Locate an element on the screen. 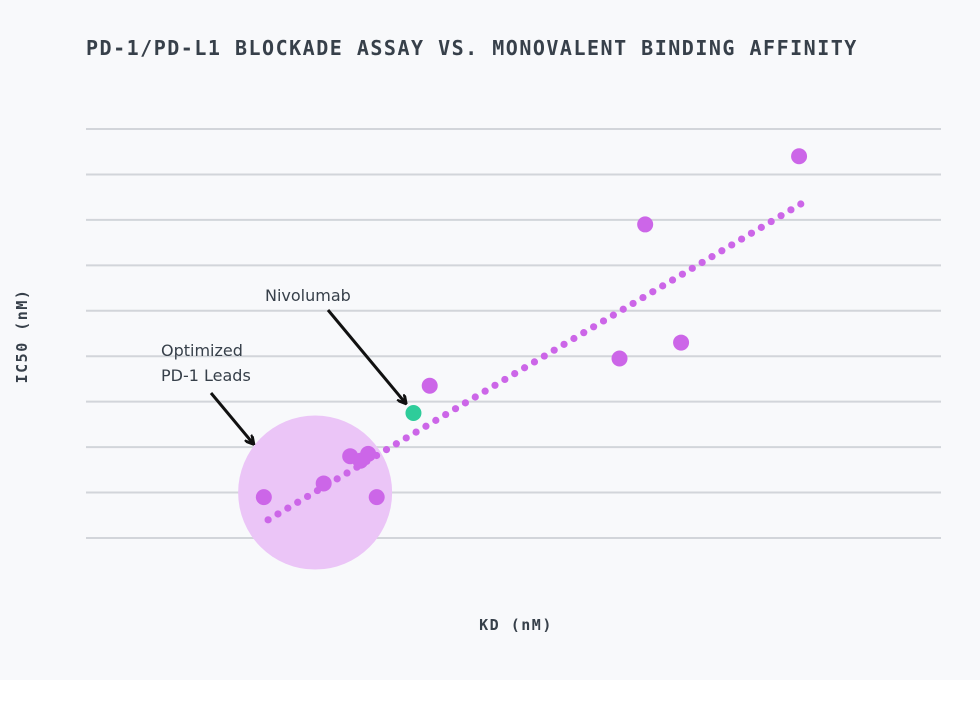 The width and height of the screenshot is (980, 708). nivolumab-arrow is located at coordinates (365, 356).